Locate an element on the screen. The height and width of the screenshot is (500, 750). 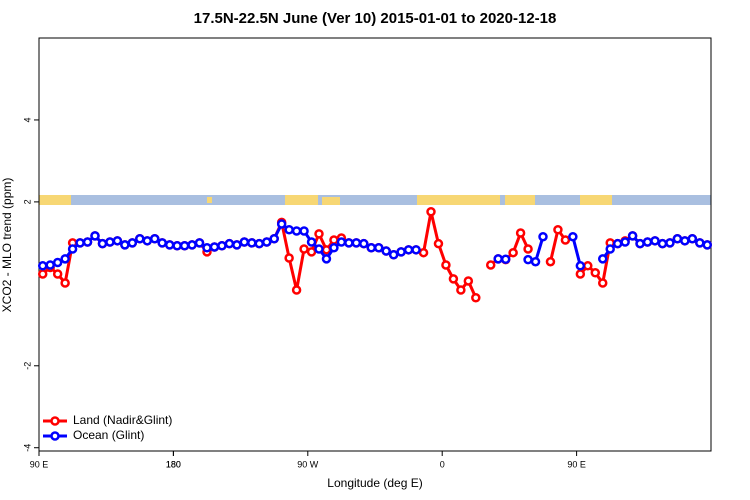
y-tick-label: 4 is located at coordinates (27, 119).